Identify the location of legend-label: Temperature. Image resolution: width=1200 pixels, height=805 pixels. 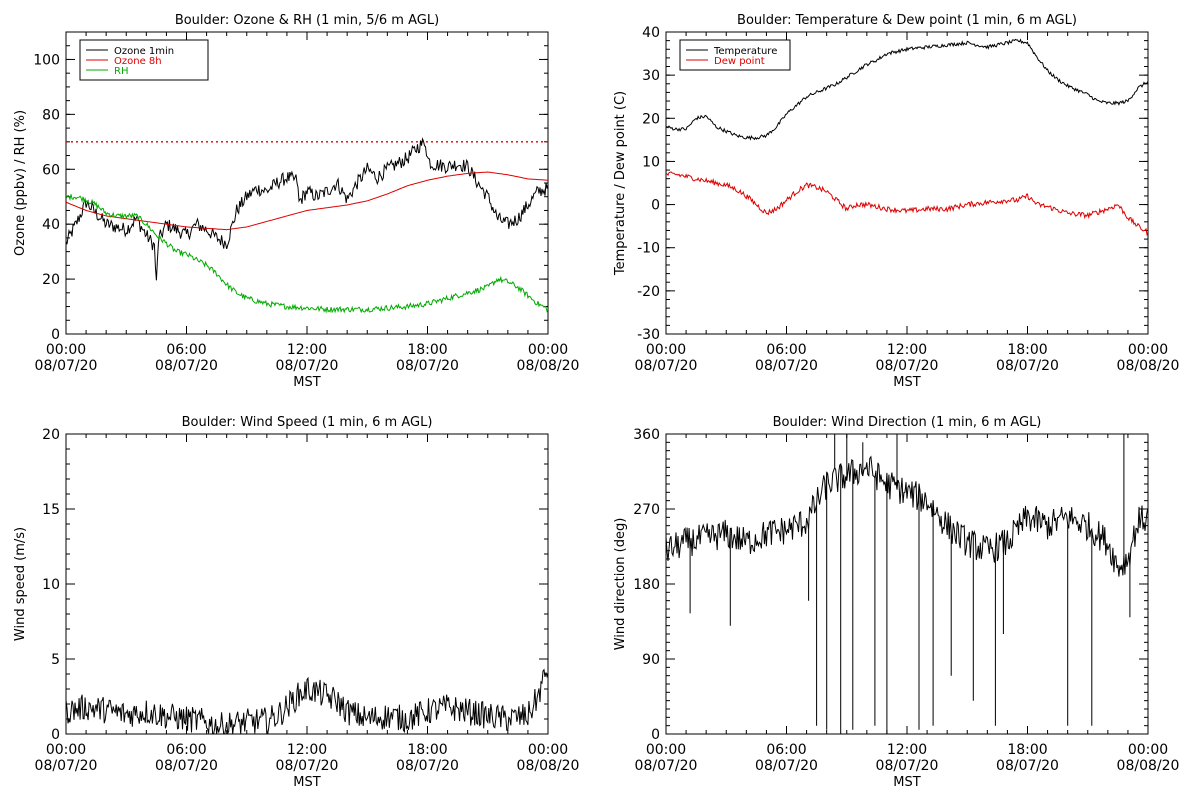
(745, 51).